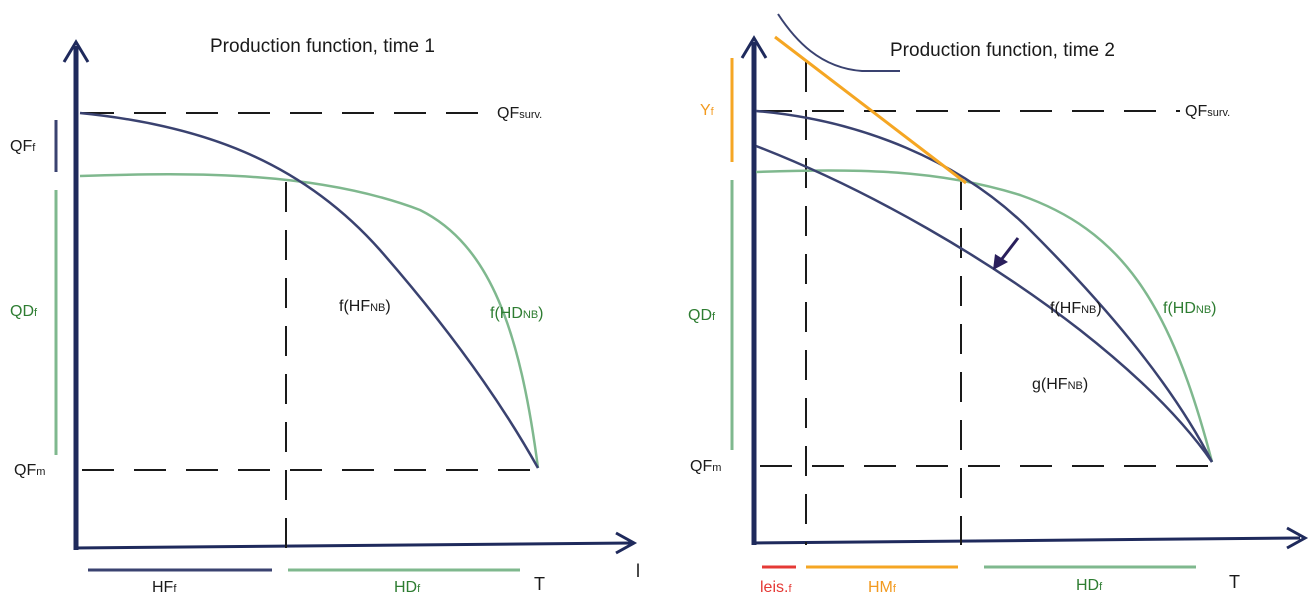 The width and height of the screenshot is (1310, 599). I want to click on right-y-axis-arrow, so click(754, 47).